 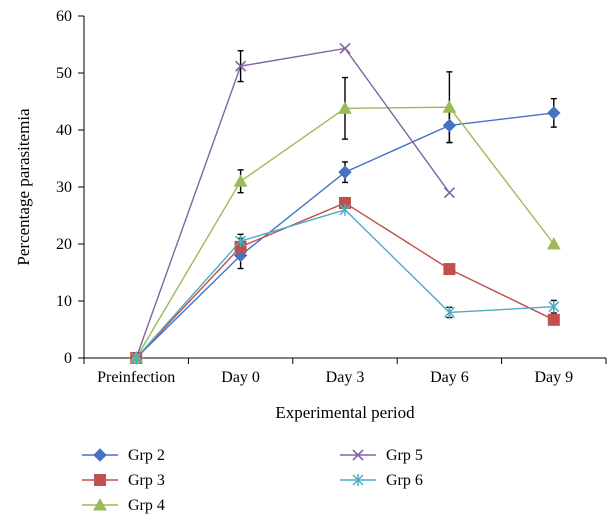 I want to click on y-tick-label: 30, so click(x=64, y=187).